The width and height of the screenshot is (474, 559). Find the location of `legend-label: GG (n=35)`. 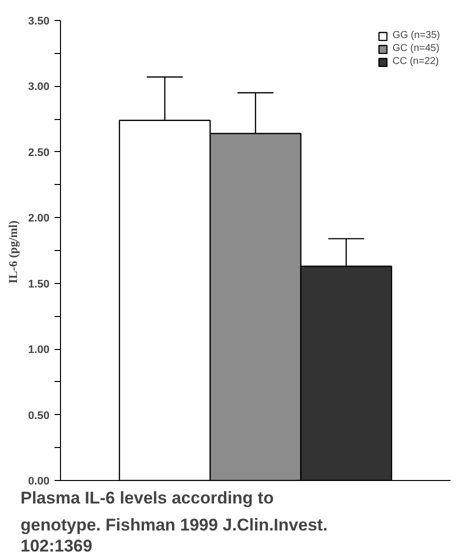

legend-label: GG (n=35) is located at coordinates (416, 35).